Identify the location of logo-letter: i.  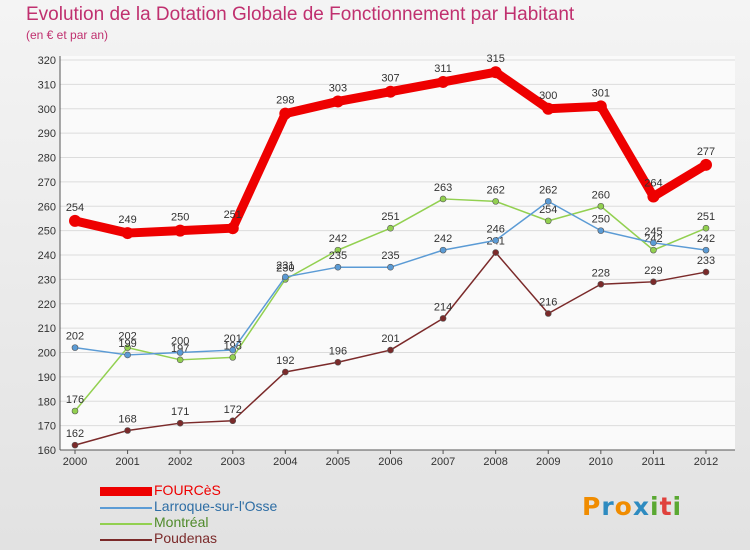
(677, 506).